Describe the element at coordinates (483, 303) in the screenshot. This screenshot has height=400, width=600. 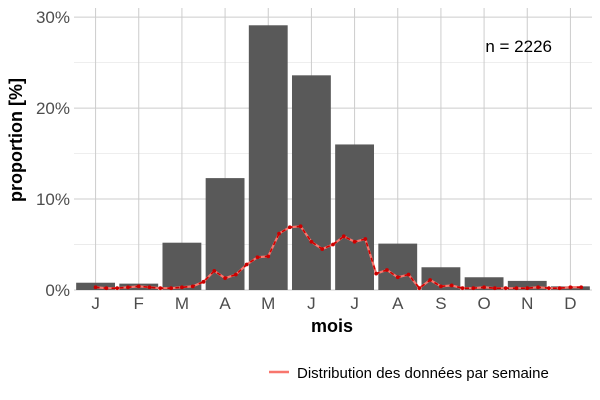
I see `x-tick-label: O` at that location.